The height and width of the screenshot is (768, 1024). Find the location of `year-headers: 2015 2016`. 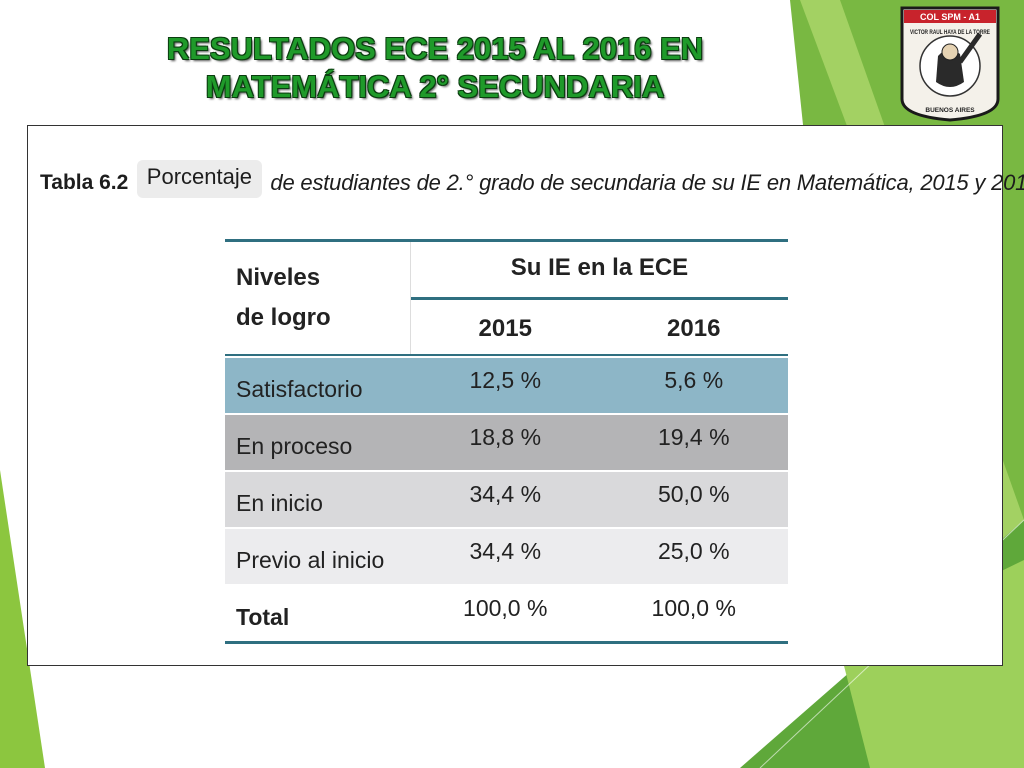

year-headers: 2015 2016 is located at coordinates (599, 327).